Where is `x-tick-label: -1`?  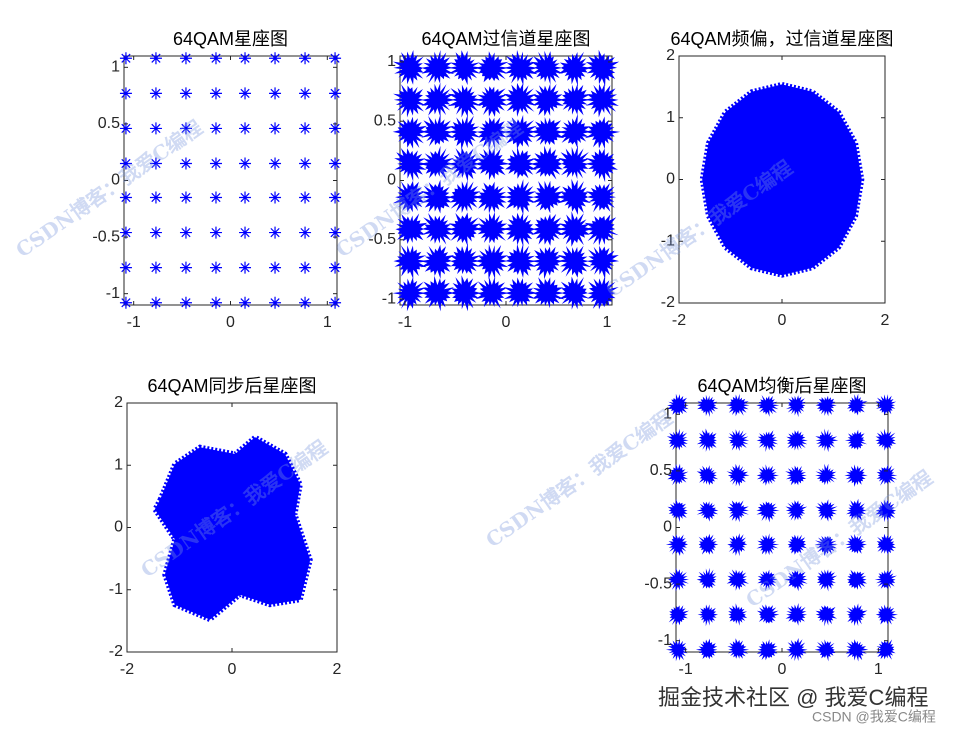 x-tick-label: -1 is located at coordinates (686, 669).